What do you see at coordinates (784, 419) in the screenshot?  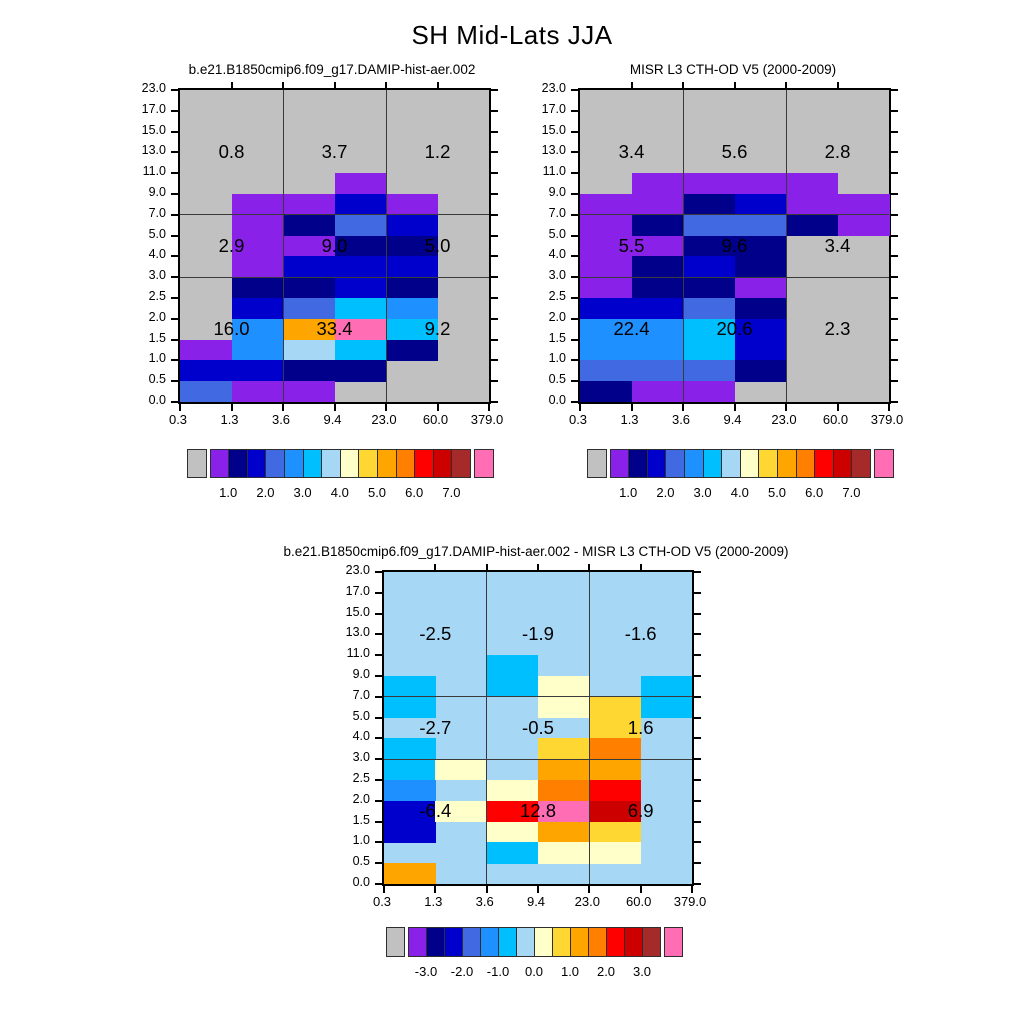 I see `x-tick-label: 23.0` at bounding box center [784, 419].